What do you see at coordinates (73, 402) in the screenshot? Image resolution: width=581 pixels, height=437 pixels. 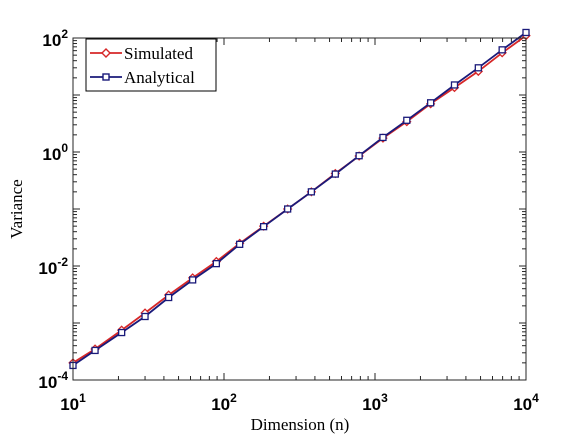 I see `x-tick-label: 10¹` at bounding box center [73, 402].